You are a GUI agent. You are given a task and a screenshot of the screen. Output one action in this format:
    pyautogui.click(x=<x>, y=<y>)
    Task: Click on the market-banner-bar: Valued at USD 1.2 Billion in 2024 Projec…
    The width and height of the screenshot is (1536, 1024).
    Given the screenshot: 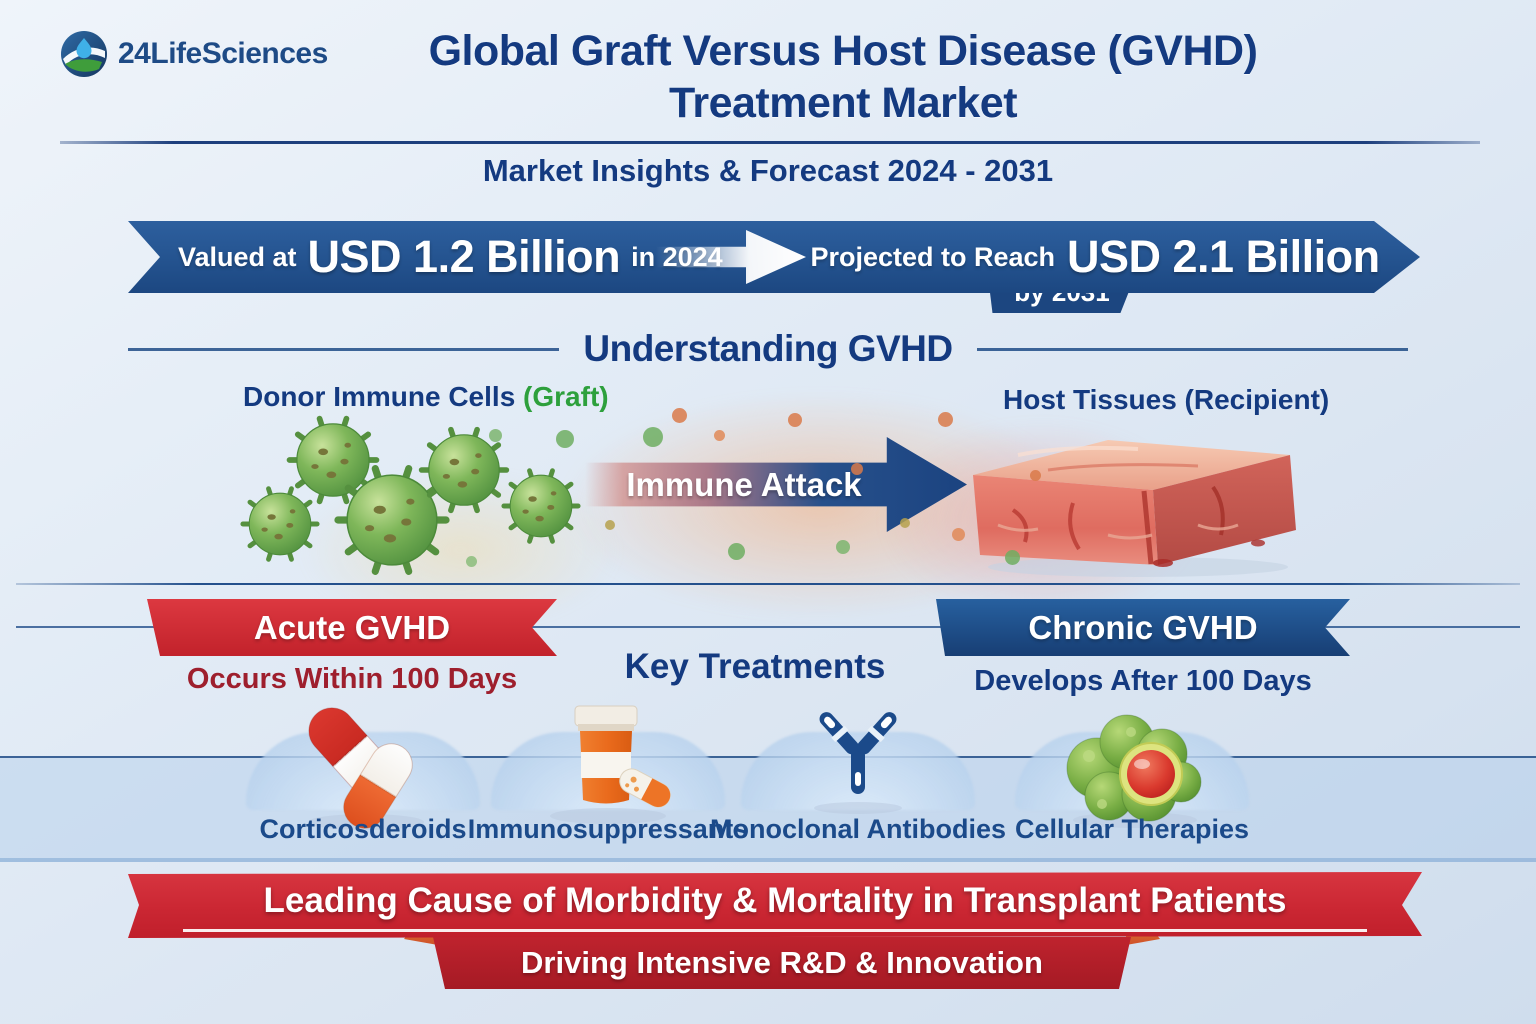 What is the action you would take?
    pyautogui.click(x=774, y=257)
    